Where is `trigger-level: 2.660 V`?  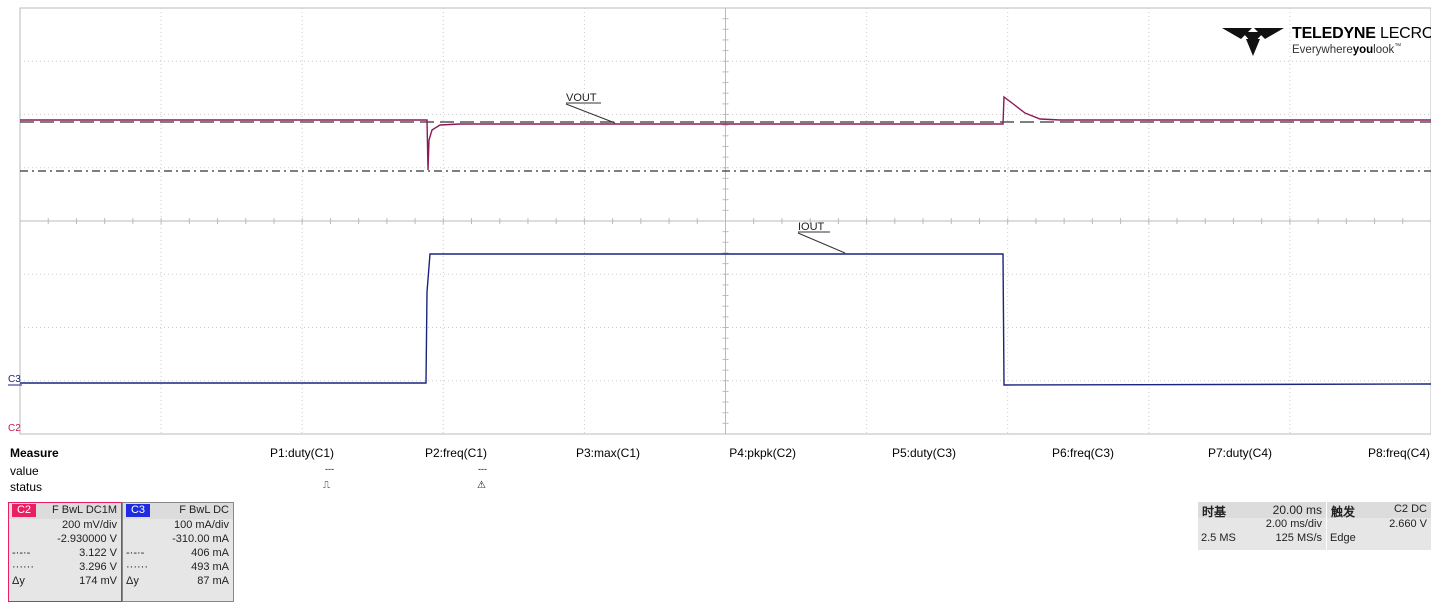 trigger-level: 2.660 V is located at coordinates (1408, 524).